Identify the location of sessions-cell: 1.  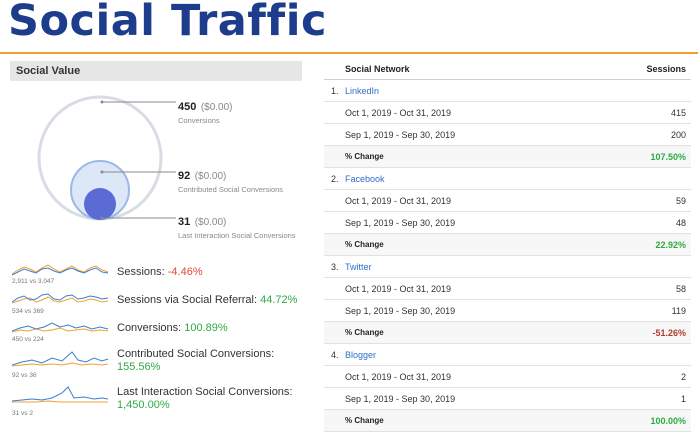
(683, 399).